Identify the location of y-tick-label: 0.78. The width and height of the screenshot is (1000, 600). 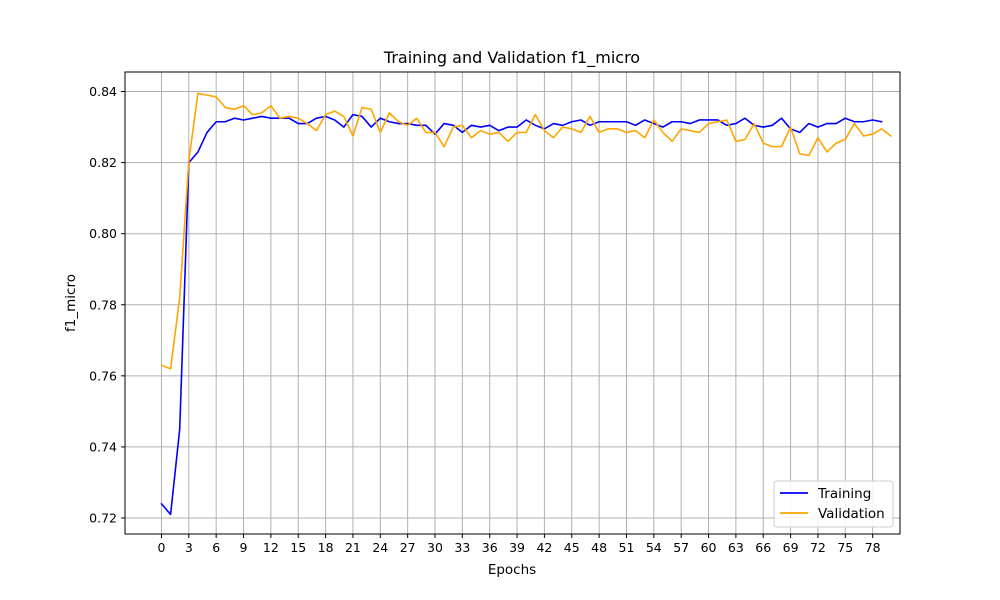
(103, 304).